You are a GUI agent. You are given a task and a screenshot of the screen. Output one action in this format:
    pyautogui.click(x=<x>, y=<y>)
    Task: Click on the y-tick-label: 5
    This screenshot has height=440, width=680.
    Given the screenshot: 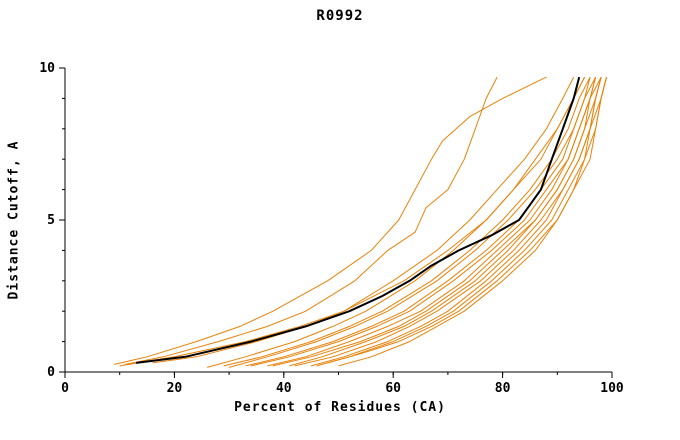 What is the action you would take?
    pyautogui.click(x=51, y=220)
    